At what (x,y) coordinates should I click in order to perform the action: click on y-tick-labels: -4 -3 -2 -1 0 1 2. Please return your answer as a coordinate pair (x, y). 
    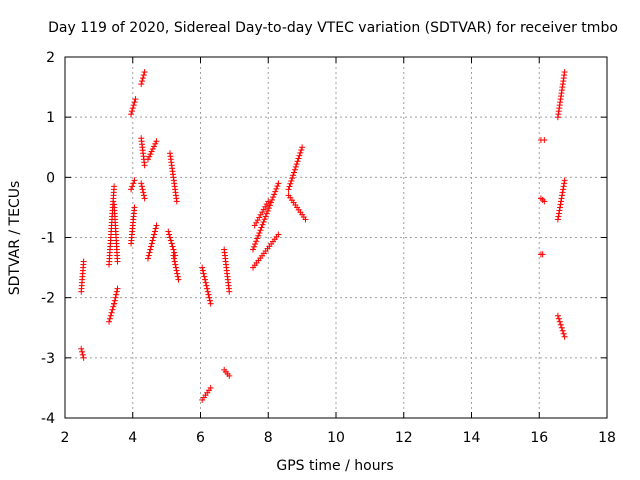
    Looking at the image, I should click on (48, 238).